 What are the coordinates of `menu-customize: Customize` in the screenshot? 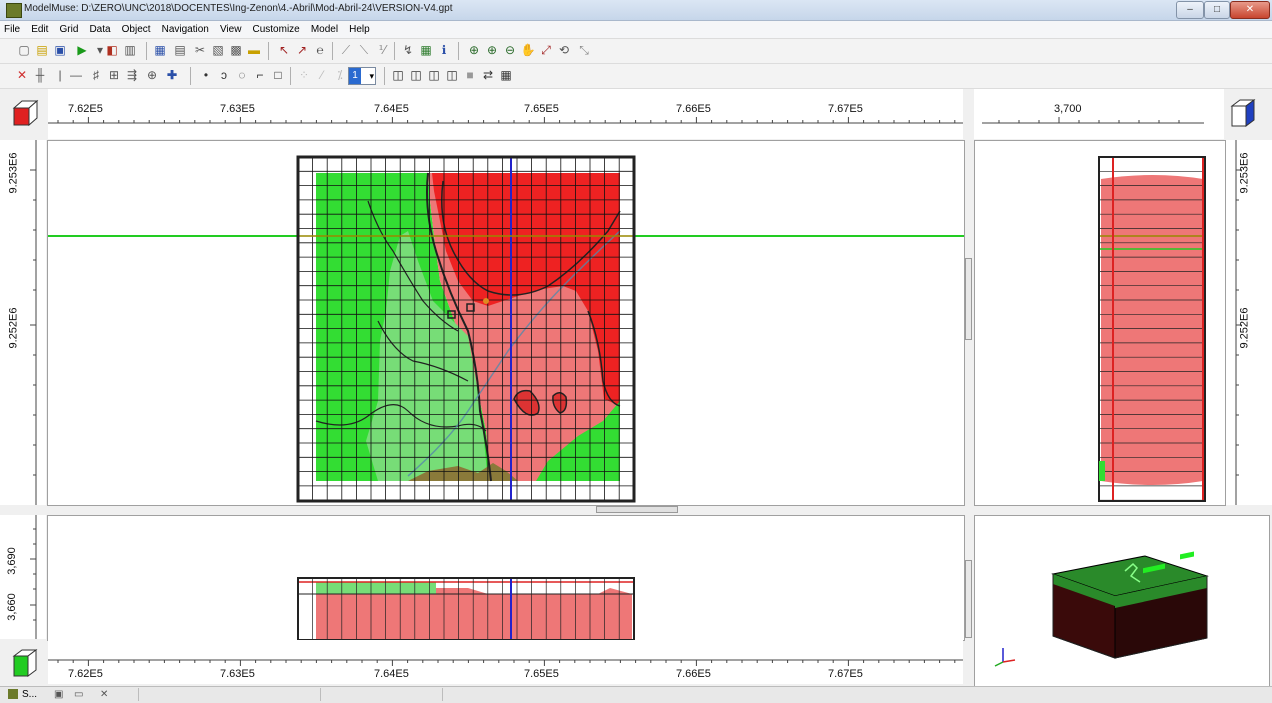 It's located at (276, 29).